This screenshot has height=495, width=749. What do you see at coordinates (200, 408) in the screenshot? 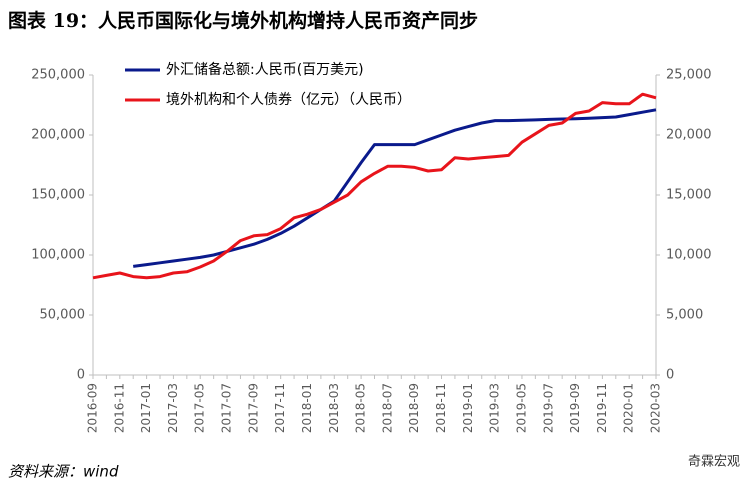
I see `x-tick-label: 2017-05` at bounding box center [200, 408].